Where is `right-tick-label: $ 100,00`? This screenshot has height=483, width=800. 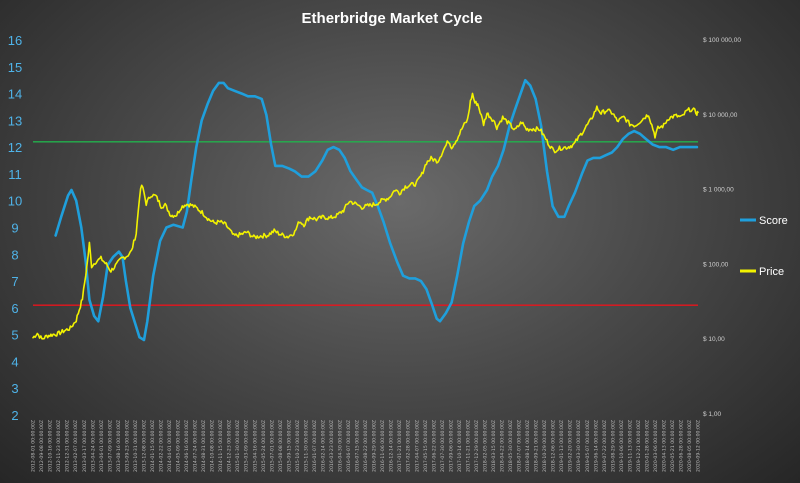
right-tick-label: $ 100,00 is located at coordinates (716, 264).